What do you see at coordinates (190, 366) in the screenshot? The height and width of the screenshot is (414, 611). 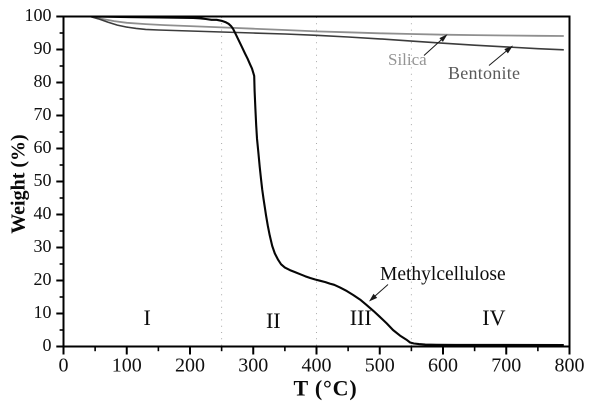 I see `svg-text: 200` at bounding box center [190, 366].